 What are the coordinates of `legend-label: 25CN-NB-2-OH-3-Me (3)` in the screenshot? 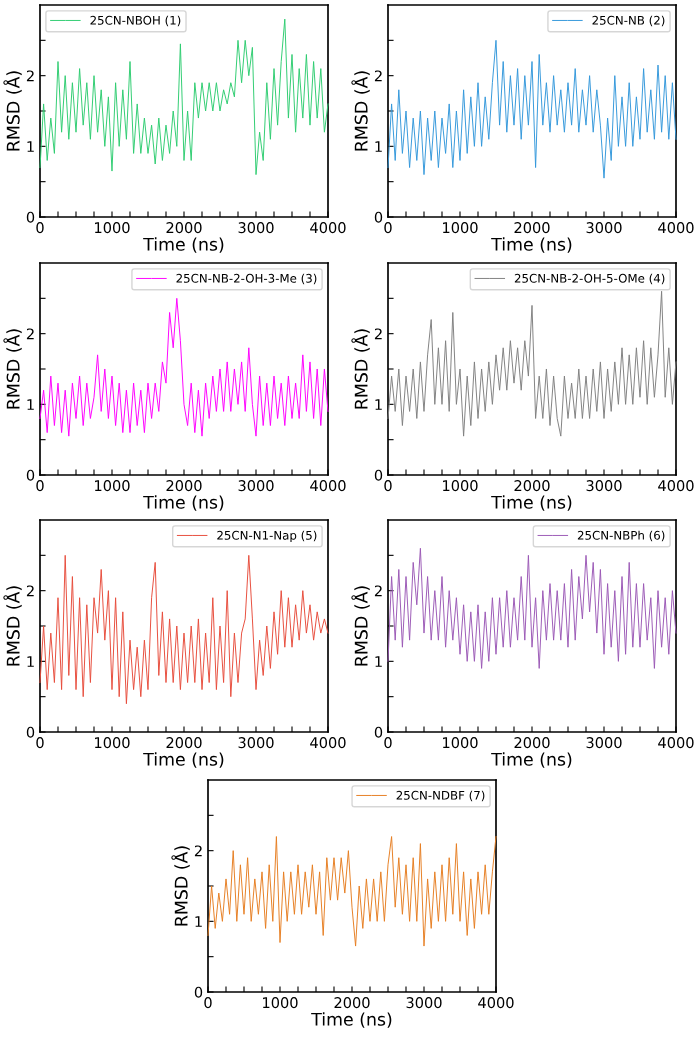 It's located at (246, 279).